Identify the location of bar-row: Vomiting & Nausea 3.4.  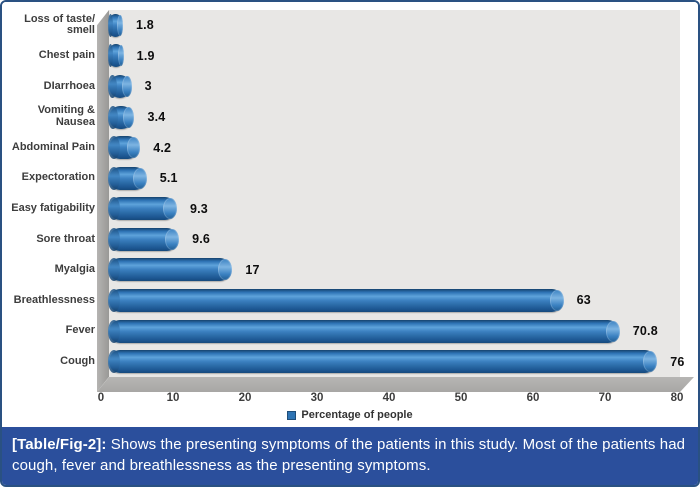
(350, 117).